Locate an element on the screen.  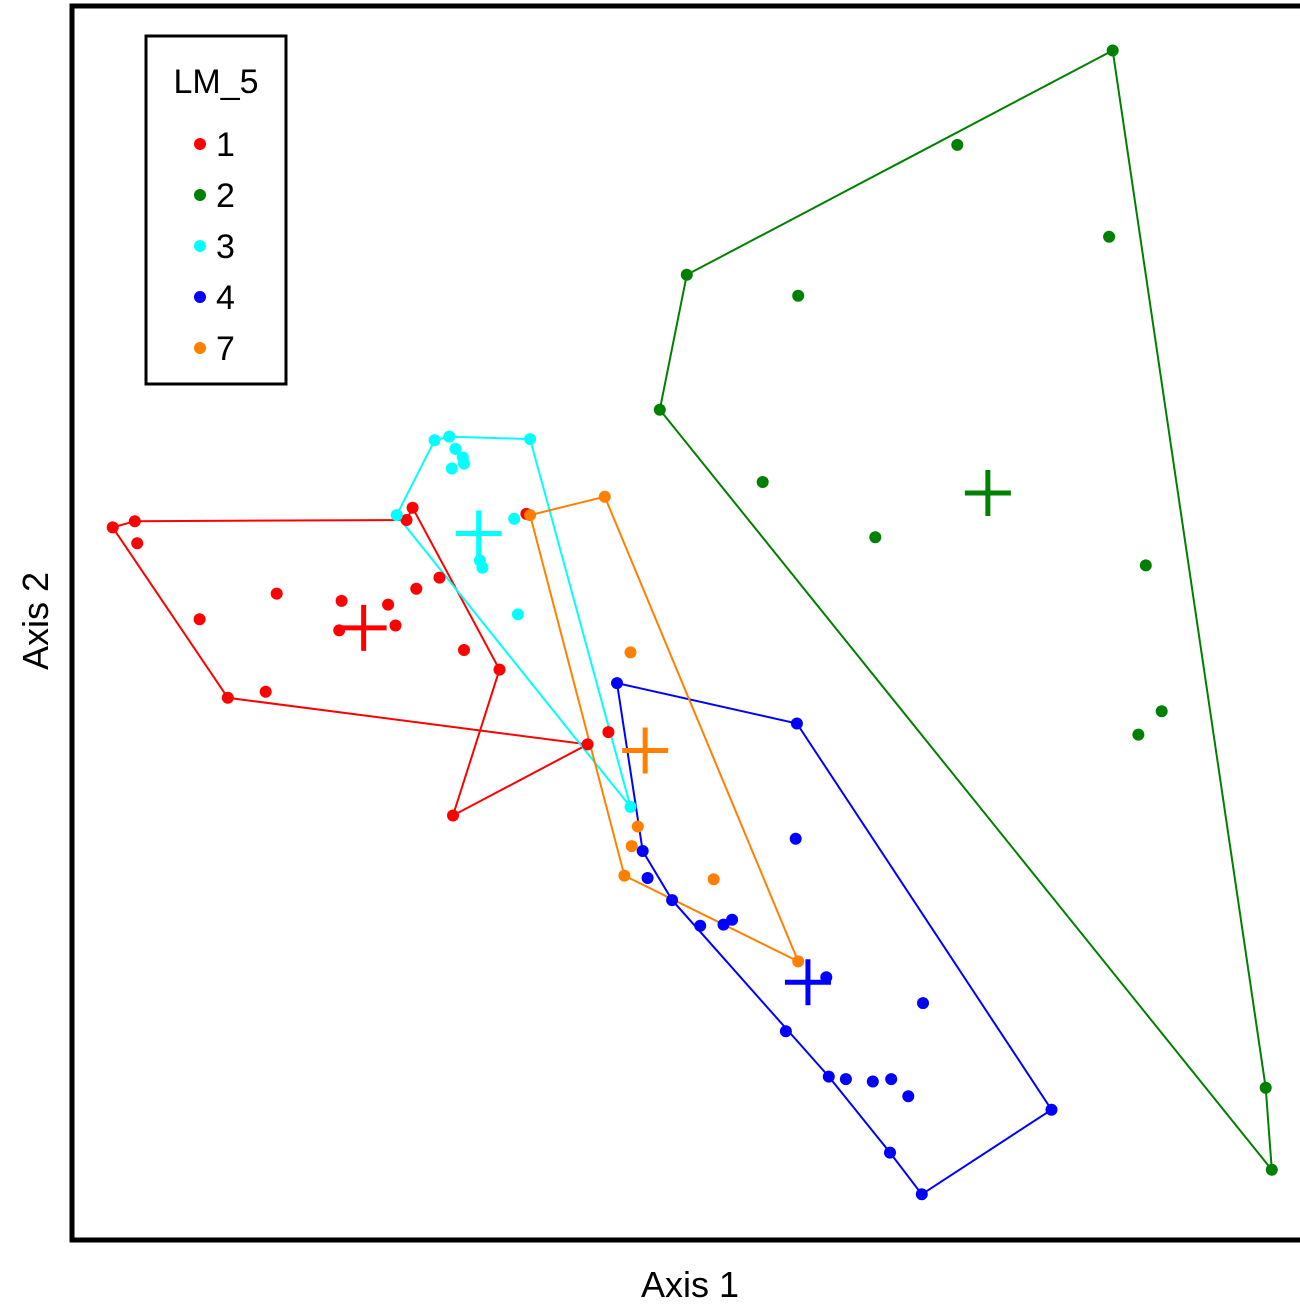
legend-title: LM_5 is located at coordinates (215, 82).